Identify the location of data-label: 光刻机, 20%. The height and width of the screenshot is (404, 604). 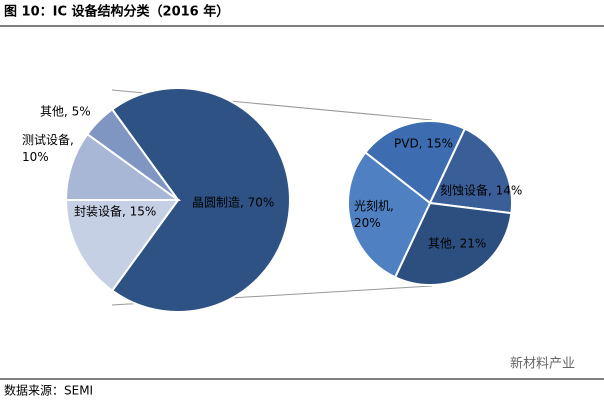
(374, 214).